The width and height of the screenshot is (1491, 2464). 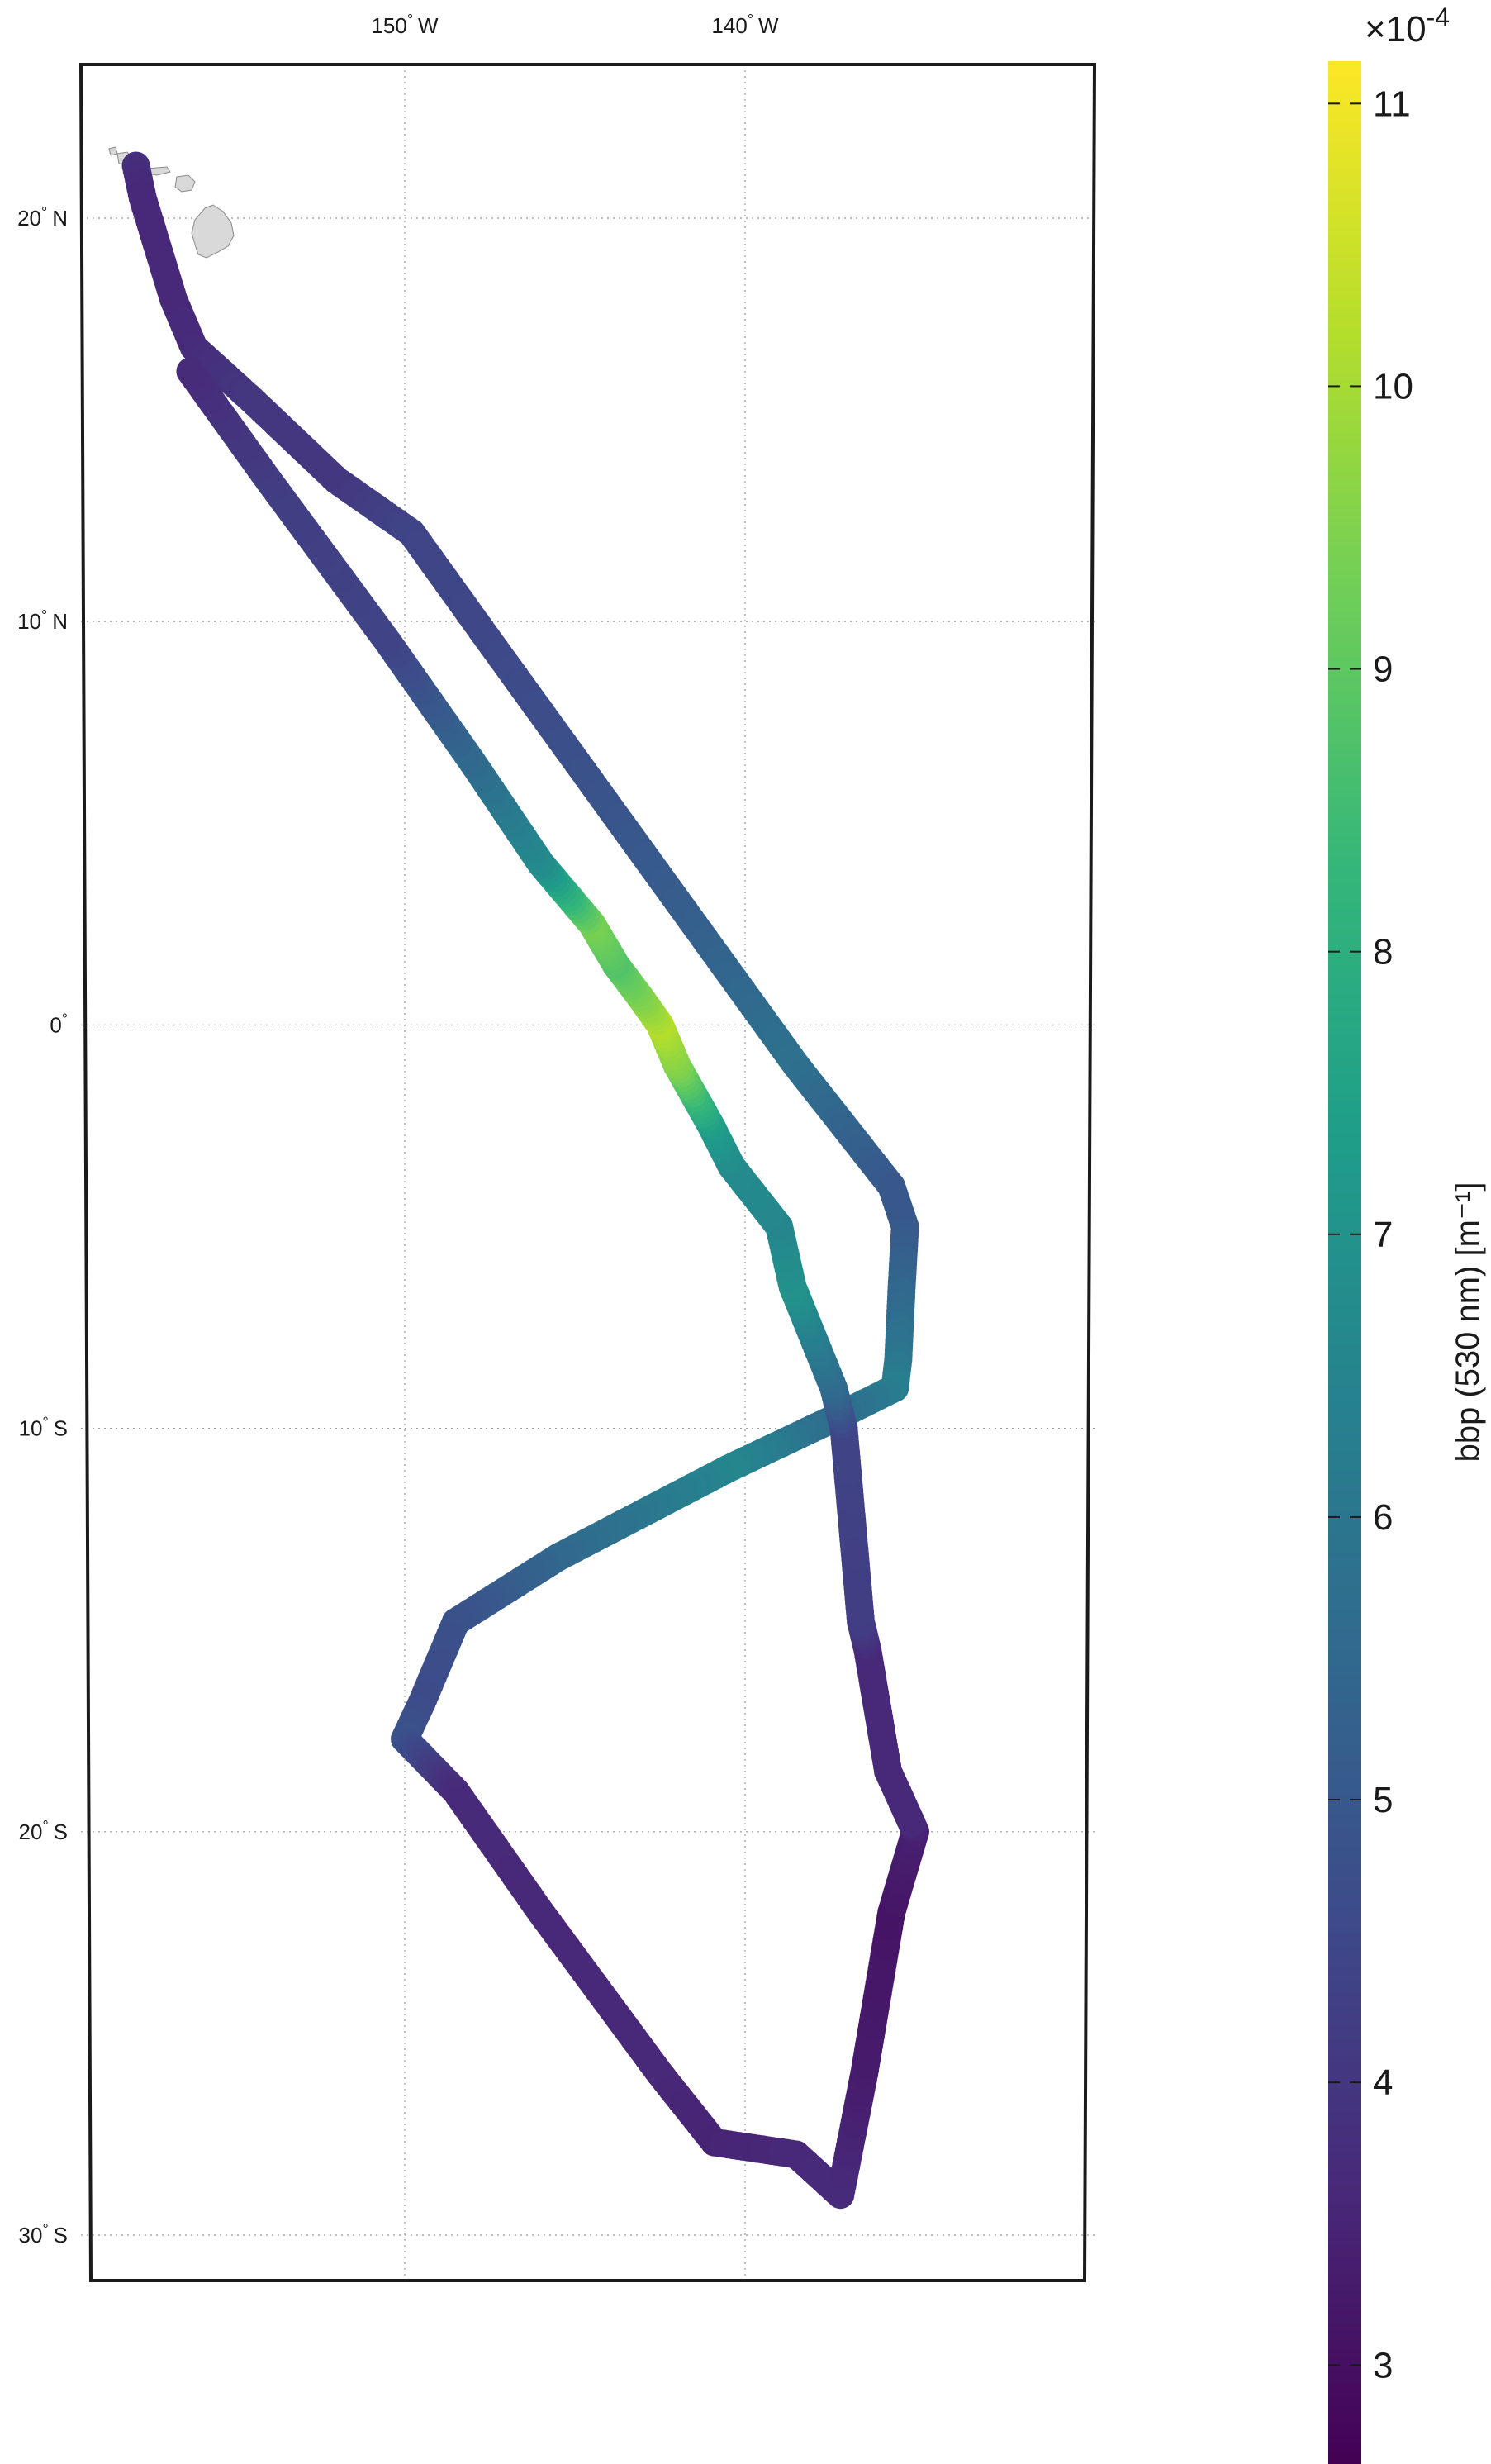 What do you see at coordinates (1383, 952) in the screenshot?
I see `colorbar-tick-label: 8` at bounding box center [1383, 952].